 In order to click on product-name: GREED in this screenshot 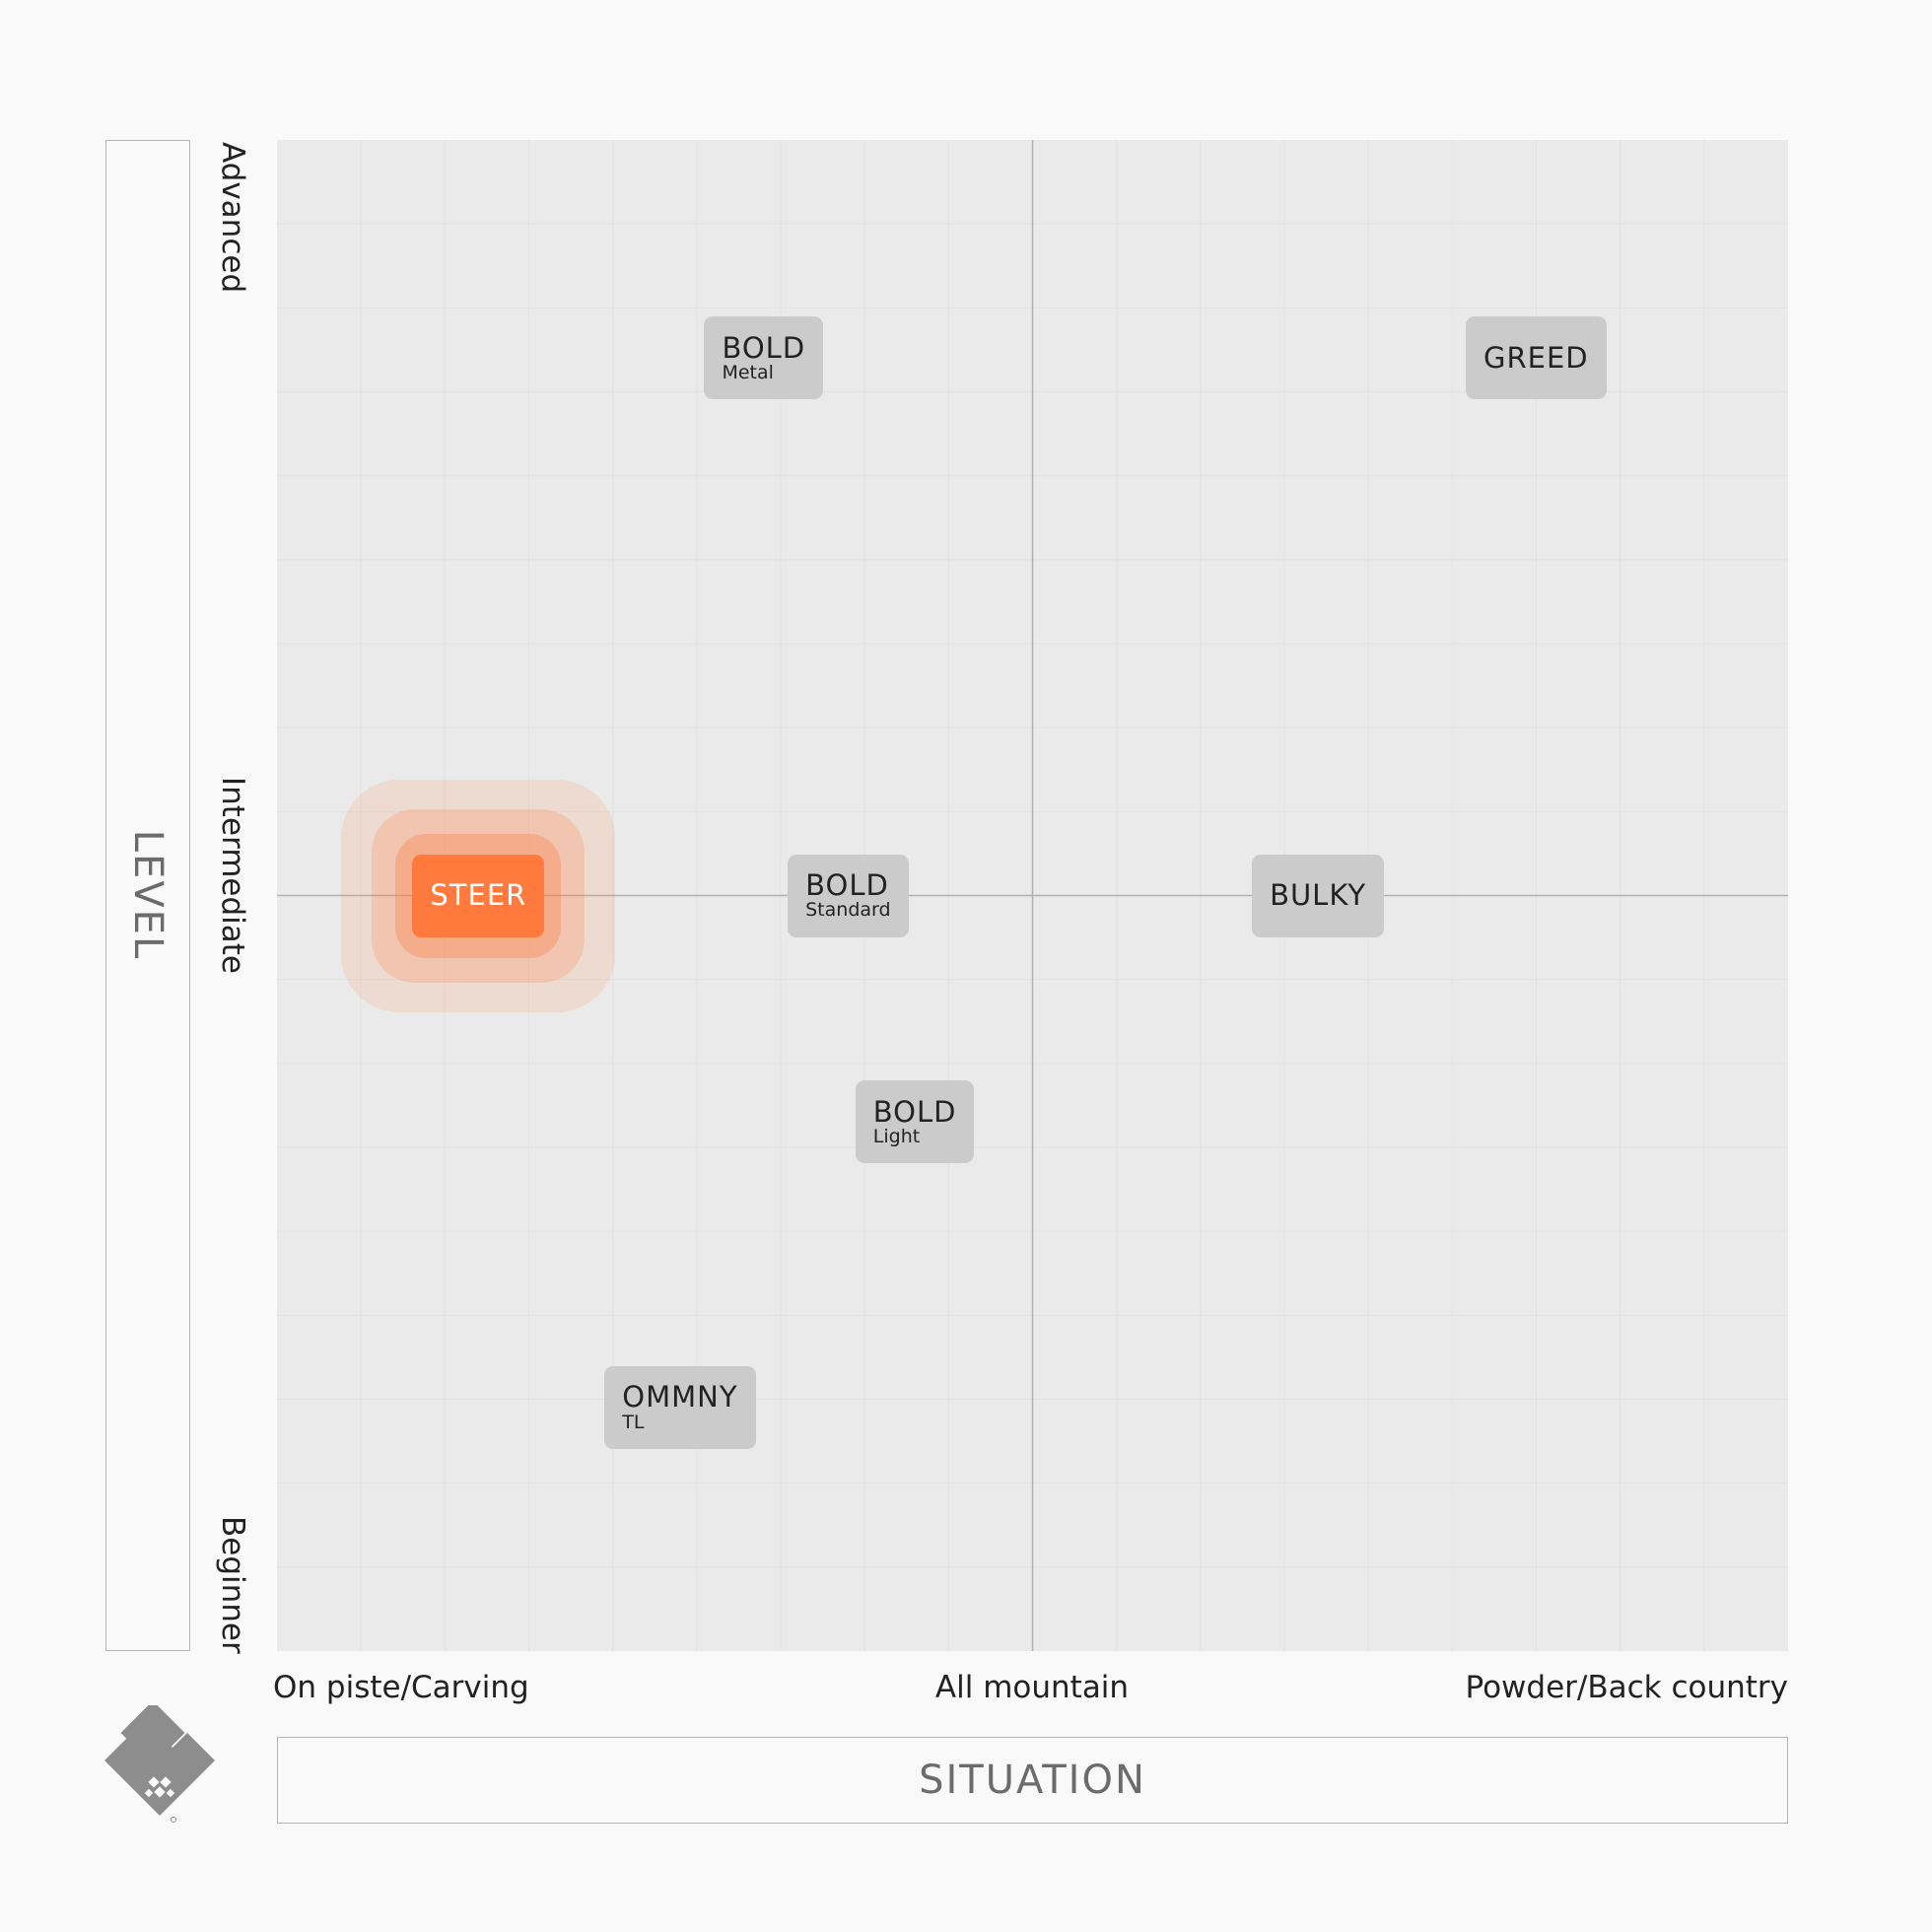, I will do `click(1536, 359)`.